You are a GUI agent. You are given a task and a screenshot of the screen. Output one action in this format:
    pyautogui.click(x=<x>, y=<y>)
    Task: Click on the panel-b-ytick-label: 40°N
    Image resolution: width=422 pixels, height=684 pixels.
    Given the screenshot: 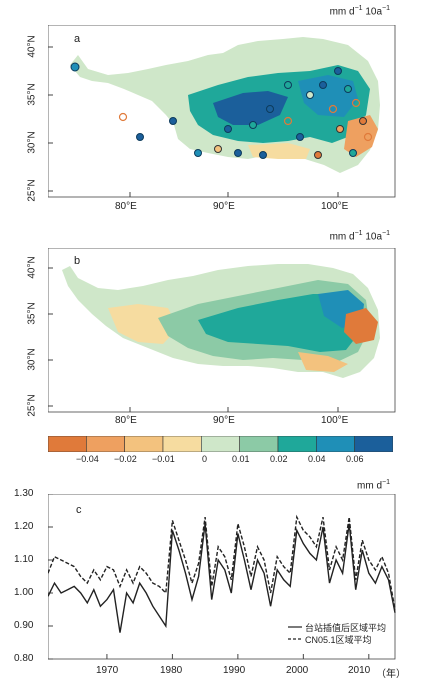 What is the action you would take?
    pyautogui.click(x=32, y=267)
    